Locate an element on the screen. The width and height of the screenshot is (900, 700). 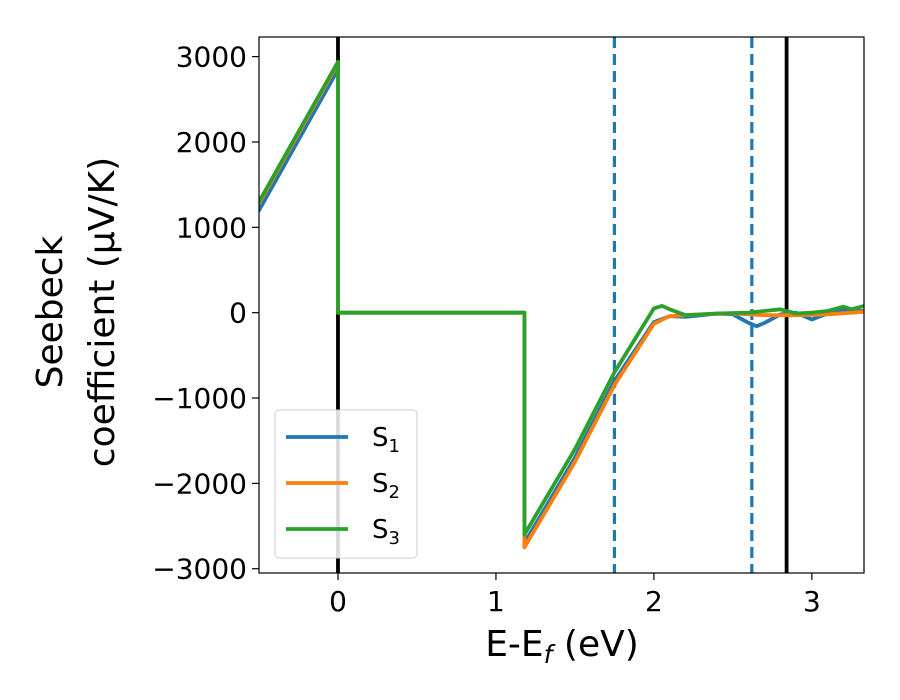
y-tick-label: −3000 is located at coordinates (199, 569).